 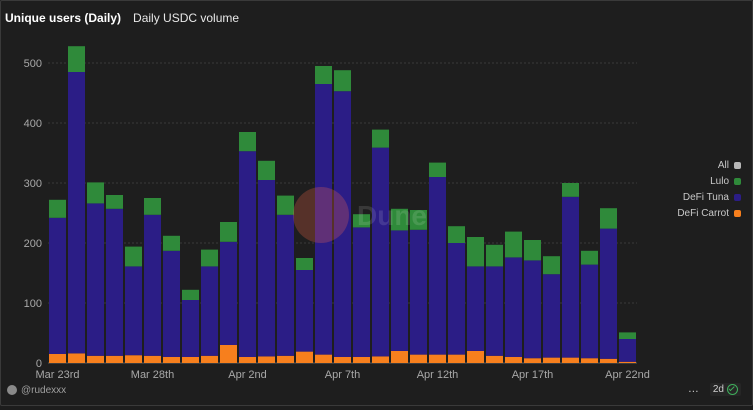 I want to click on author-credit: @rudexxx, so click(x=36, y=390).